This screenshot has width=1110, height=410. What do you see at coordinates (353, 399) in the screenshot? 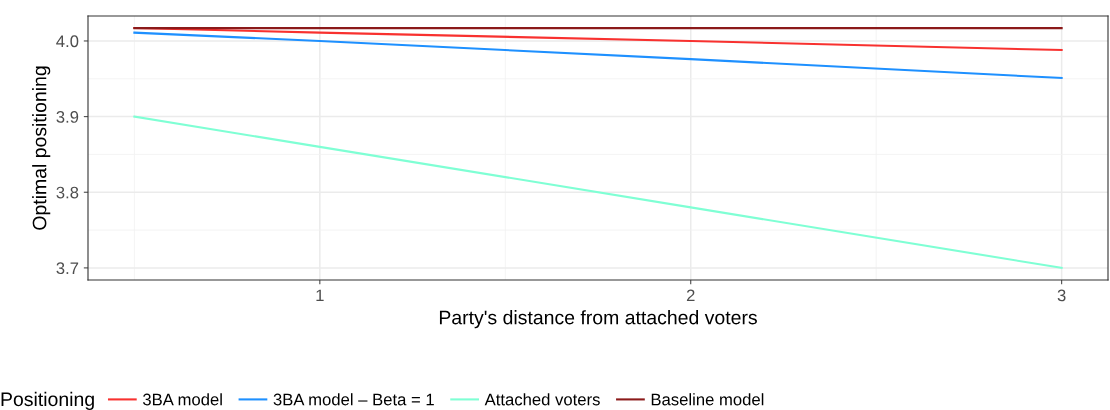
I see `legend-label: 3BA model – Beta = 1` at bounding box center [353, 399].